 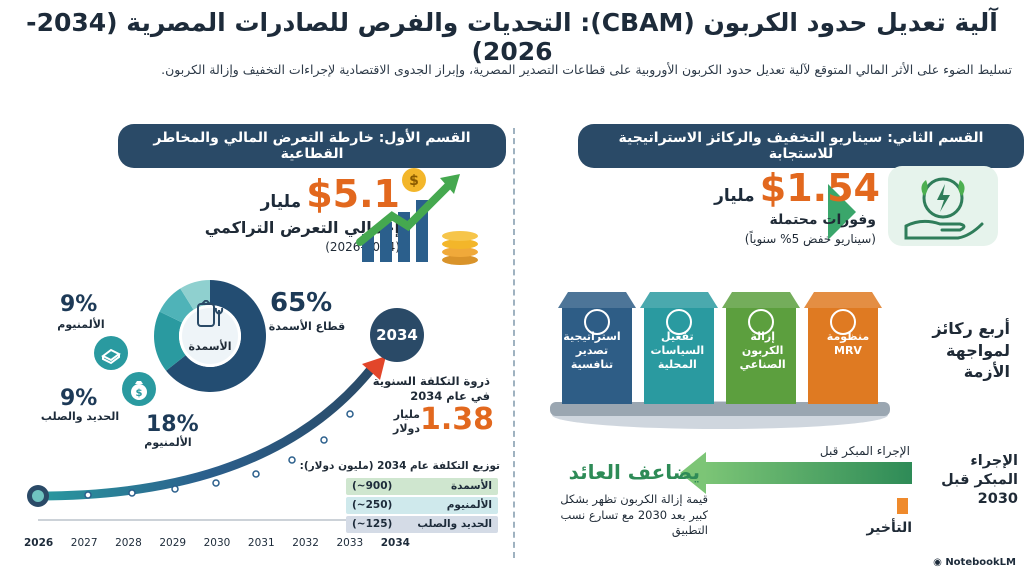 What do you see at coordinates (889, 528) in the screenshot?
I see `delay-label: التأخير` at bounding box center [889, 528].